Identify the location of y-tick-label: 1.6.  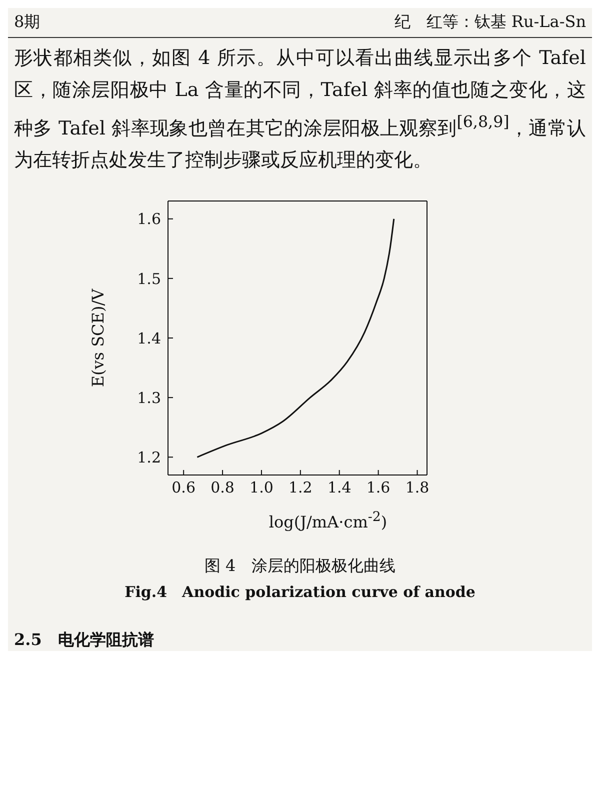
(149, 219).